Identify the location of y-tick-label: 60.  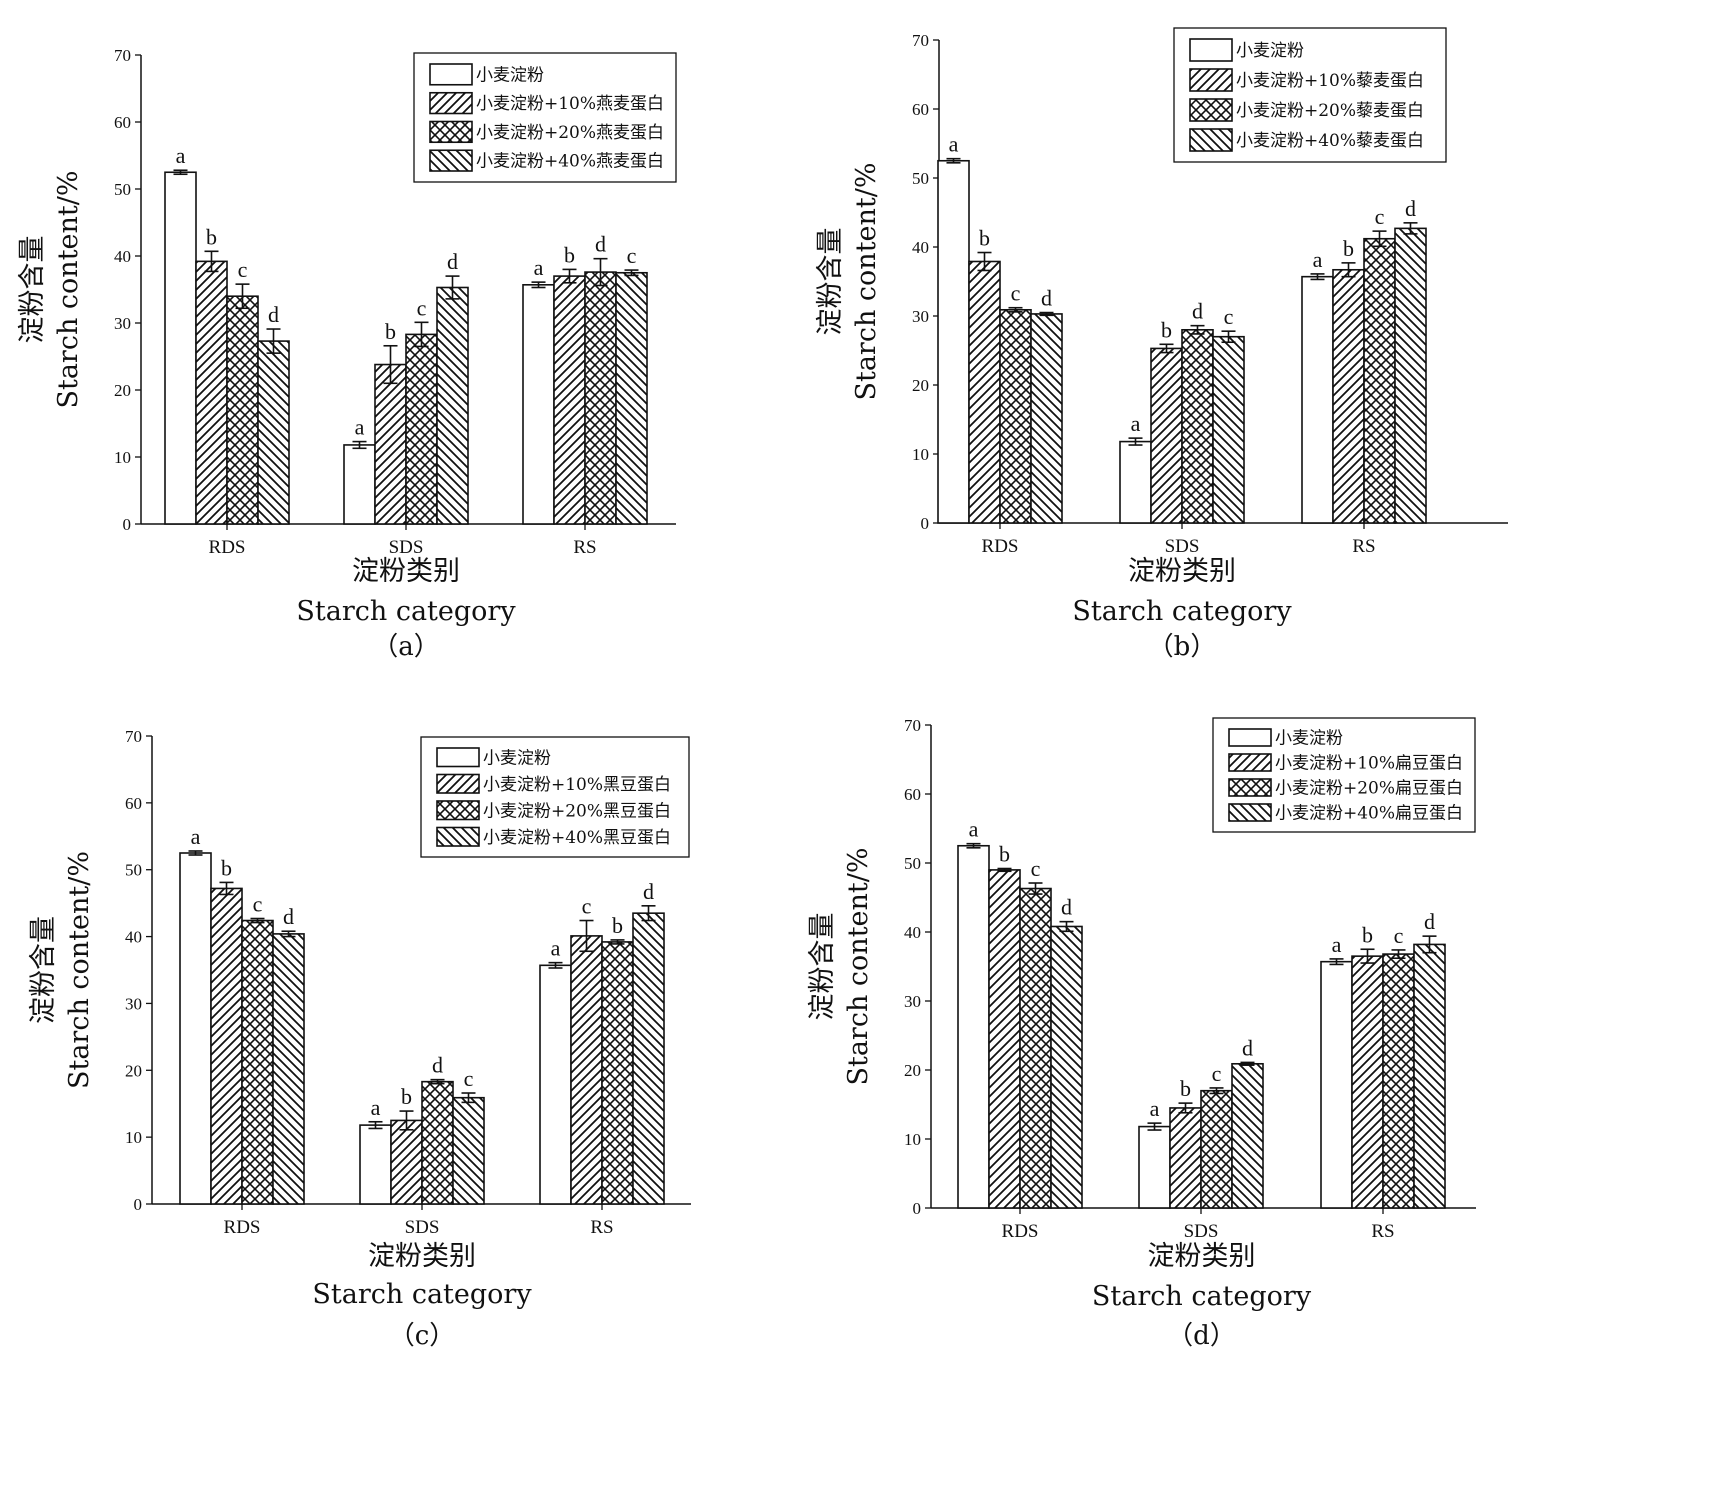
(133, 803).